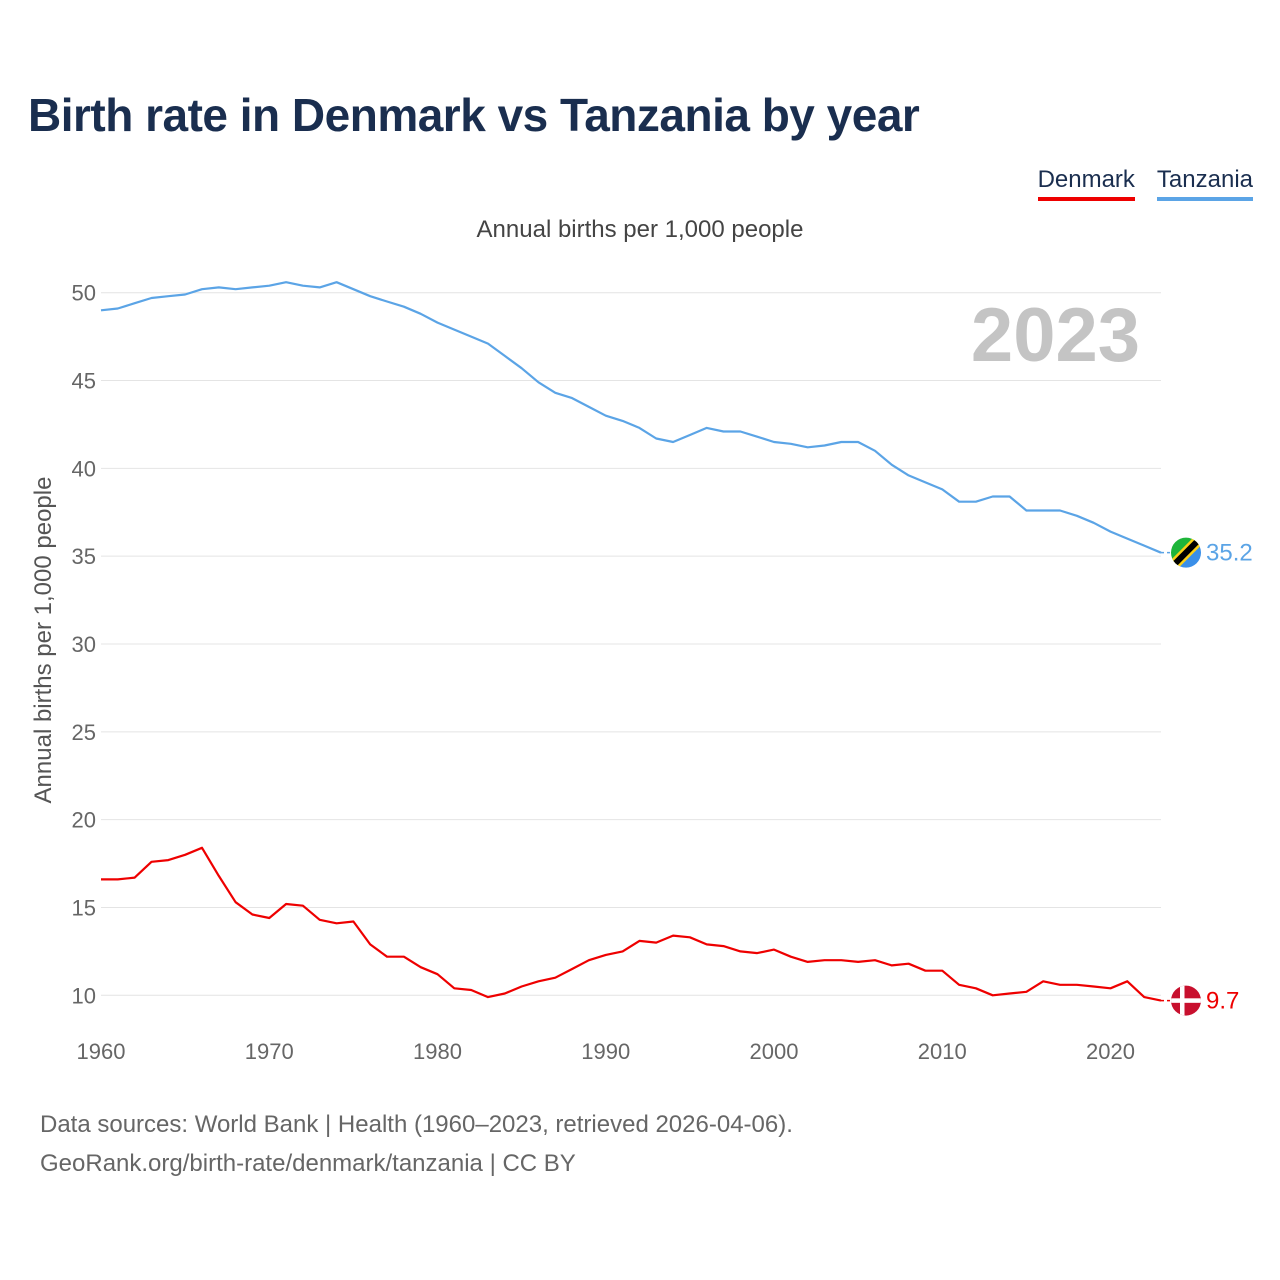  Describe the element at coordinates (84, 556) in the screenshot. I see `y-tick-label: 35` at that location.